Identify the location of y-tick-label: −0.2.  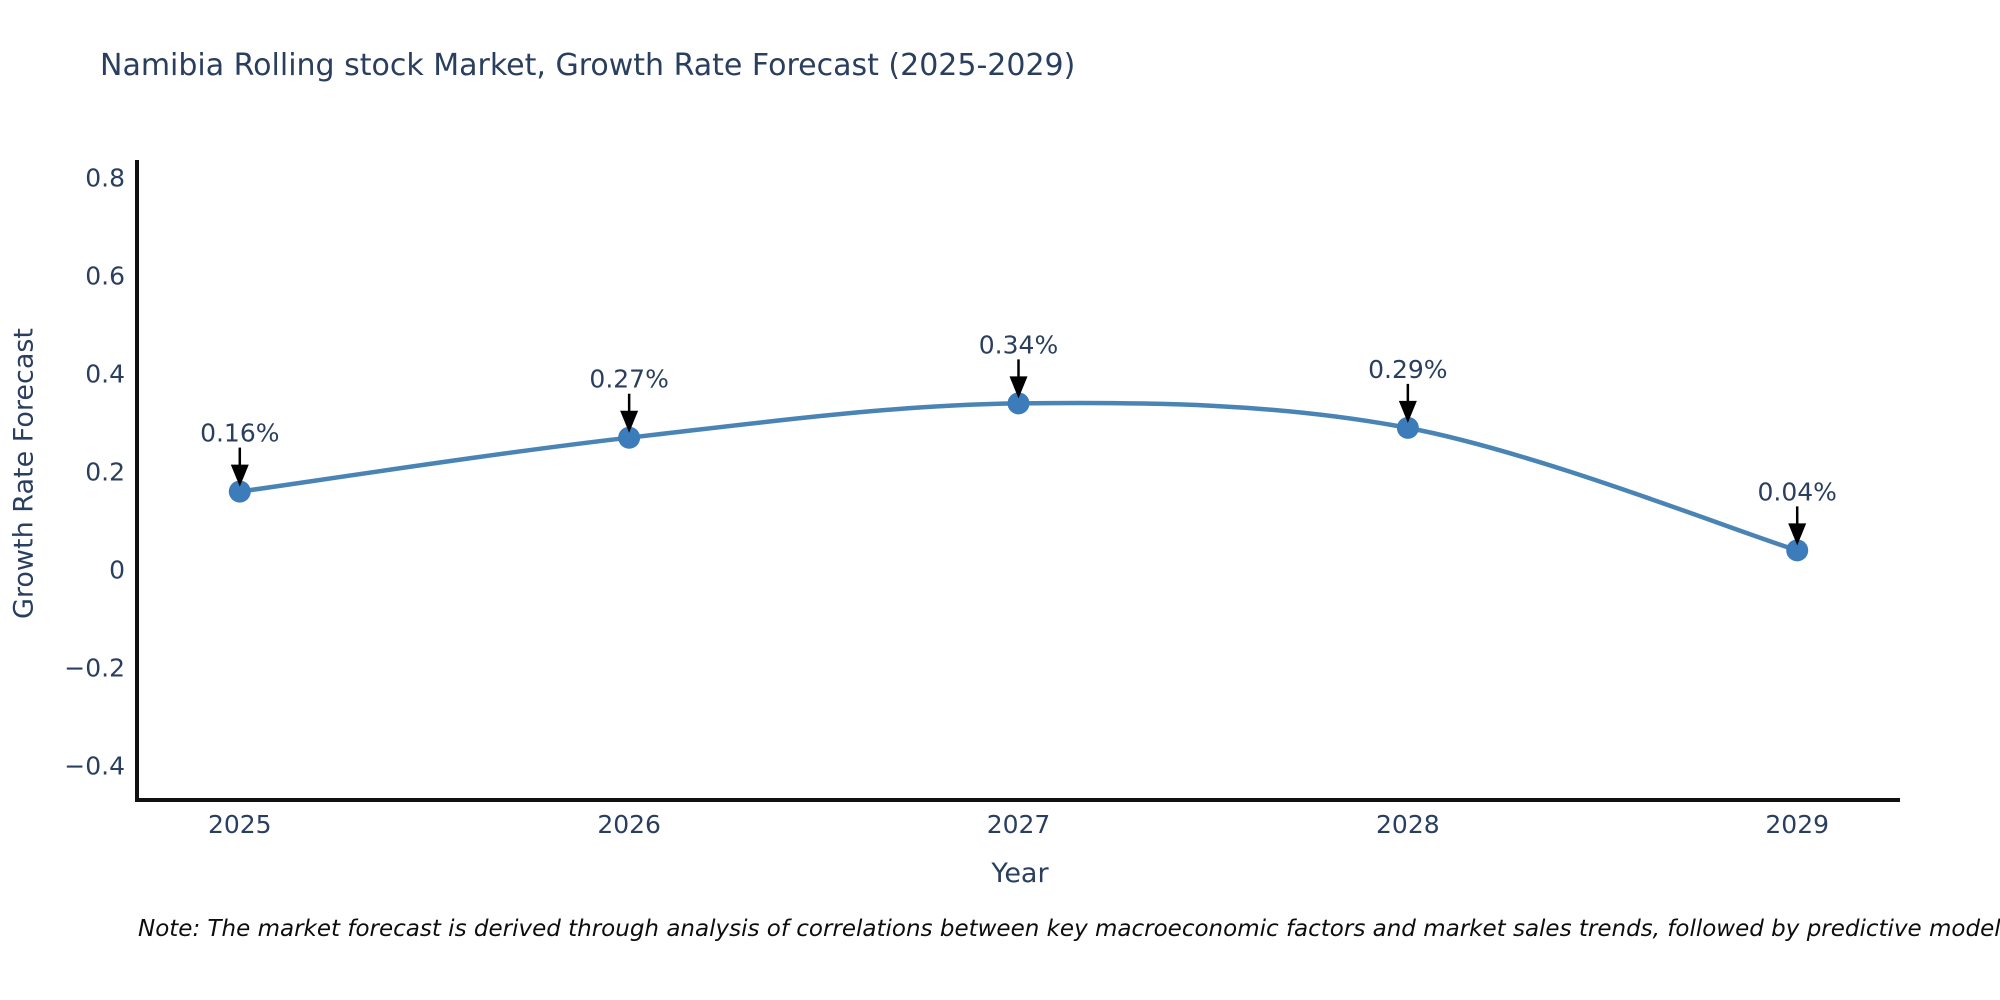
(94, 668).